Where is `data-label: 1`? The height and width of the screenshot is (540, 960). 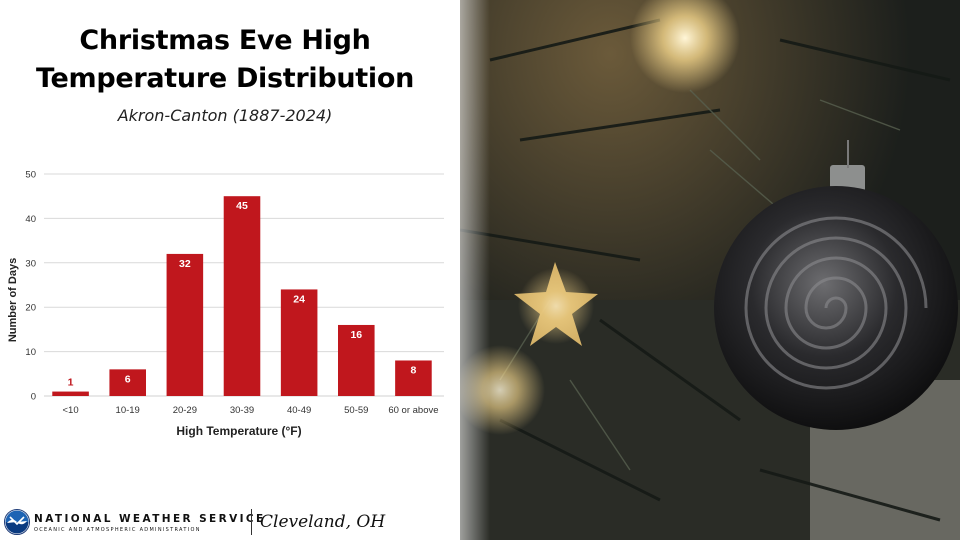 data-label: 1 is located at coordinates (71, 383).